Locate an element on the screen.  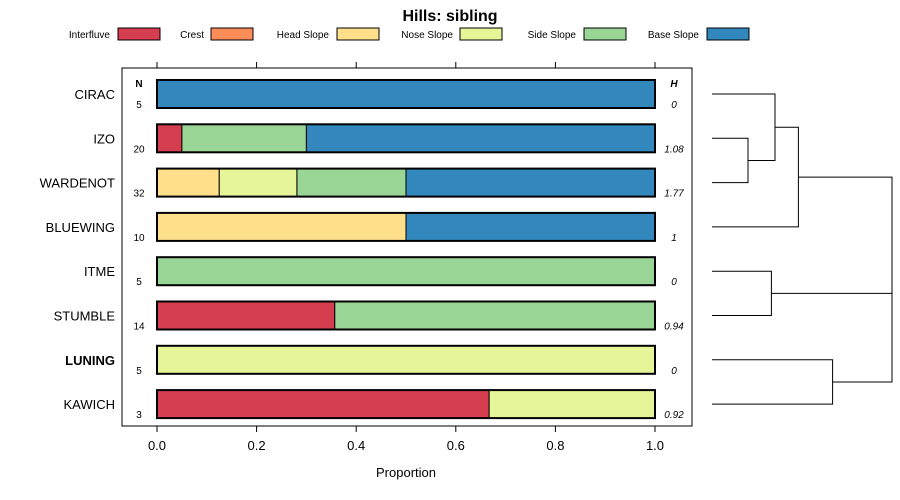
x-tick-label: 0.6 is located at coordinates (456, 445).